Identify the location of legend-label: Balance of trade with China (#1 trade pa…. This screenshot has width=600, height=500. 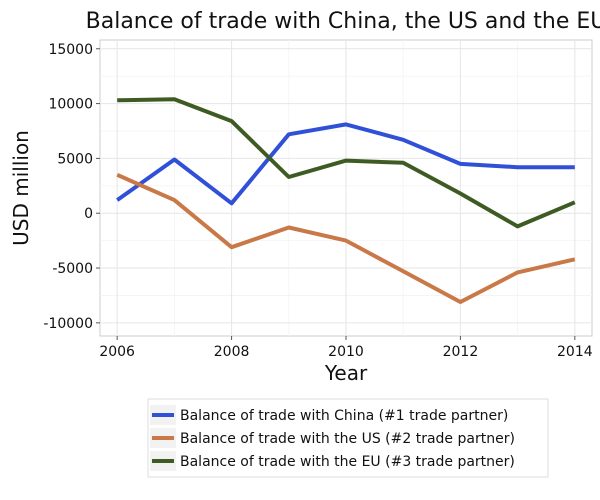
(344, 416).